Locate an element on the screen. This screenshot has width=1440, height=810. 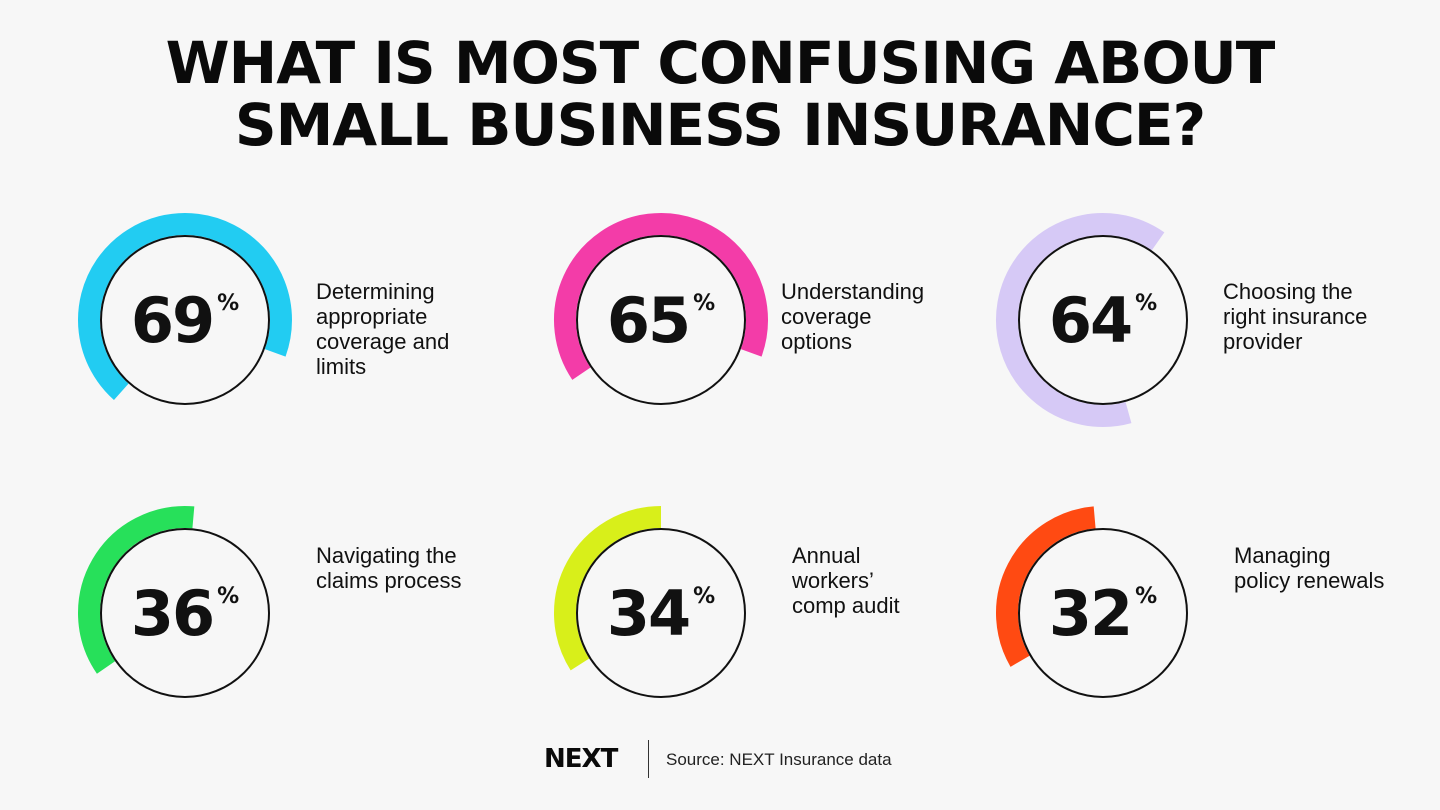
donut-item: 36% Navigating the claims process is located at coordinates (290, 613).